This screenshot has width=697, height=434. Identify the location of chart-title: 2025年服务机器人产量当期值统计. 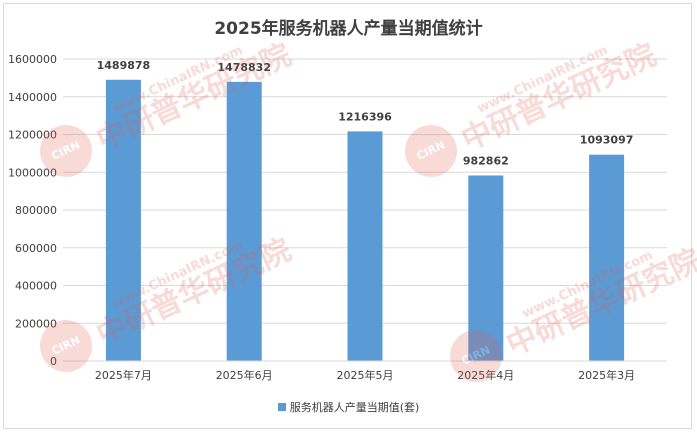
(348, 29).